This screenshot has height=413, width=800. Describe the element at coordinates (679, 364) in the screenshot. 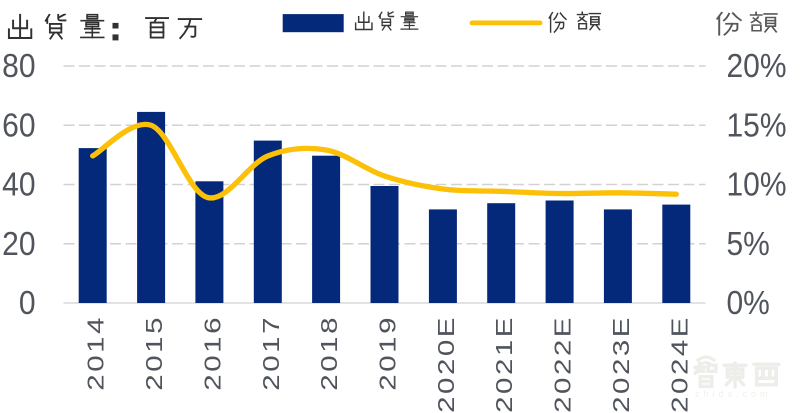

I see `svg-text: 2024E` at that location.